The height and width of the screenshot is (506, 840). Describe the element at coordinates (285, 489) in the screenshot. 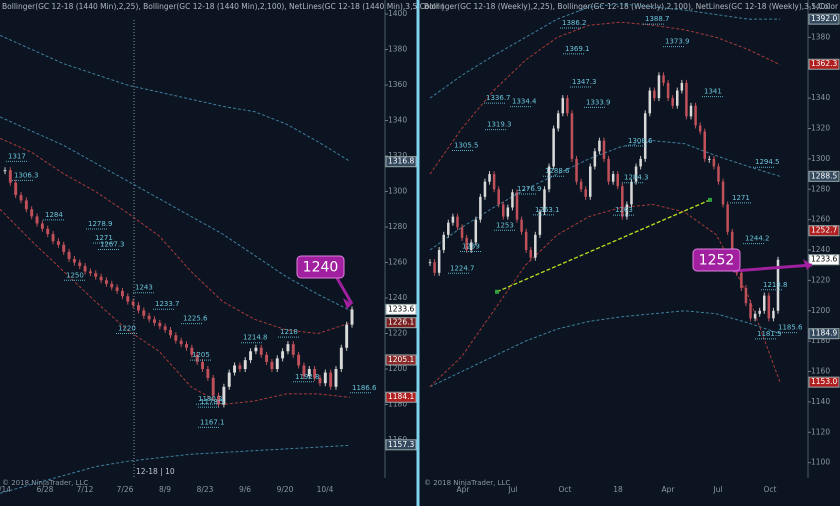

I see `x-tick-label: 9/20` at that location.